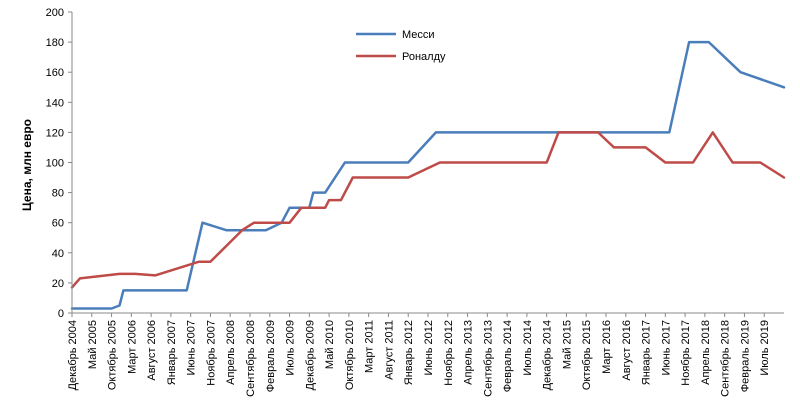 This screenshot has height=405, width=800. I want to click on x-tick-label: Июль 2009, so click(291, 348).